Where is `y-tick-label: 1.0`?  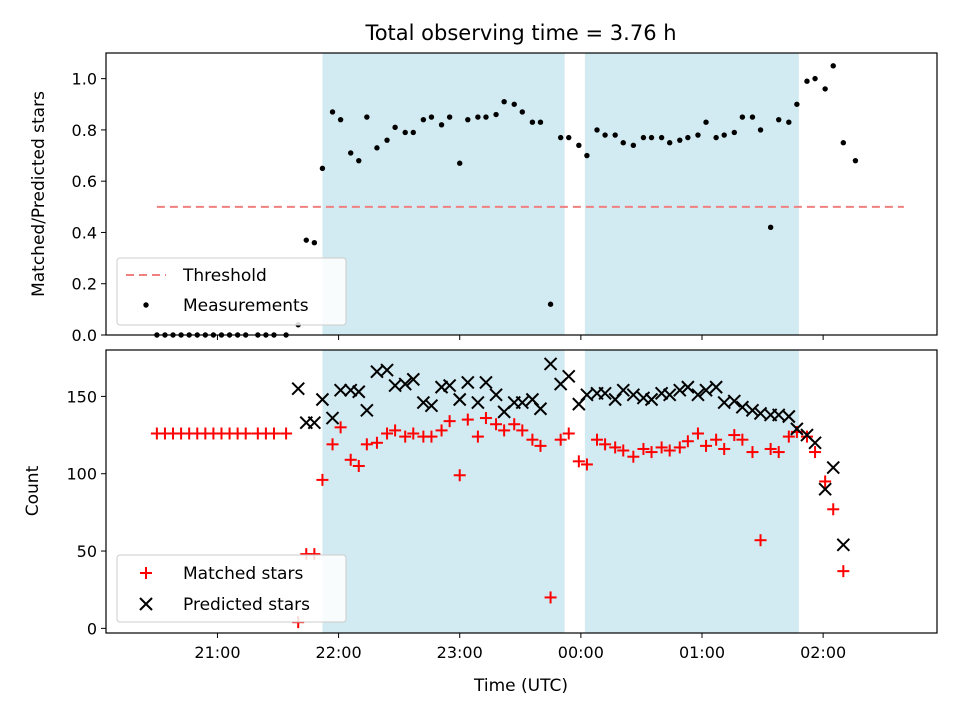 y-tick-label: 1.0 is located at coordinates (84, 79).